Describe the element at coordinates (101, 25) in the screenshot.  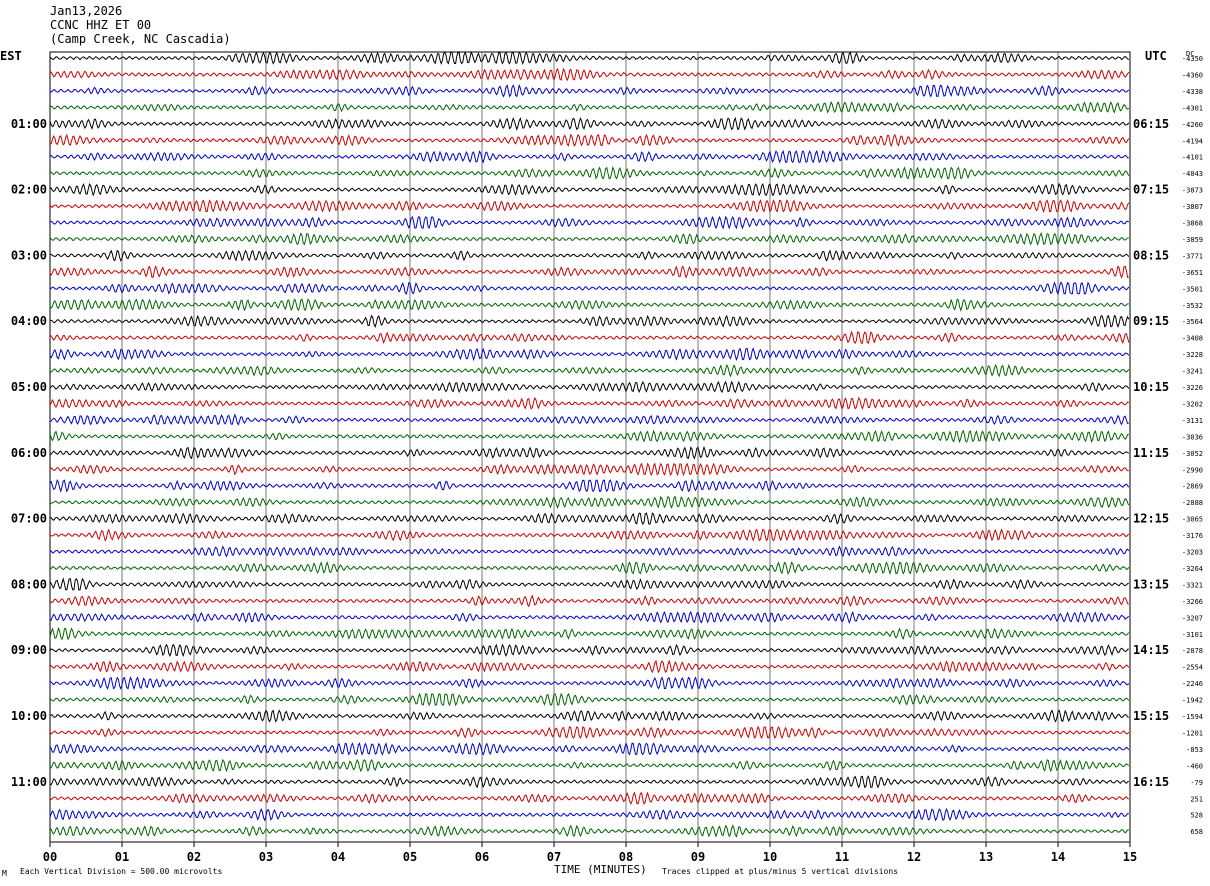
I see `chart-station: CCNC HHZ ET 00` at that location.